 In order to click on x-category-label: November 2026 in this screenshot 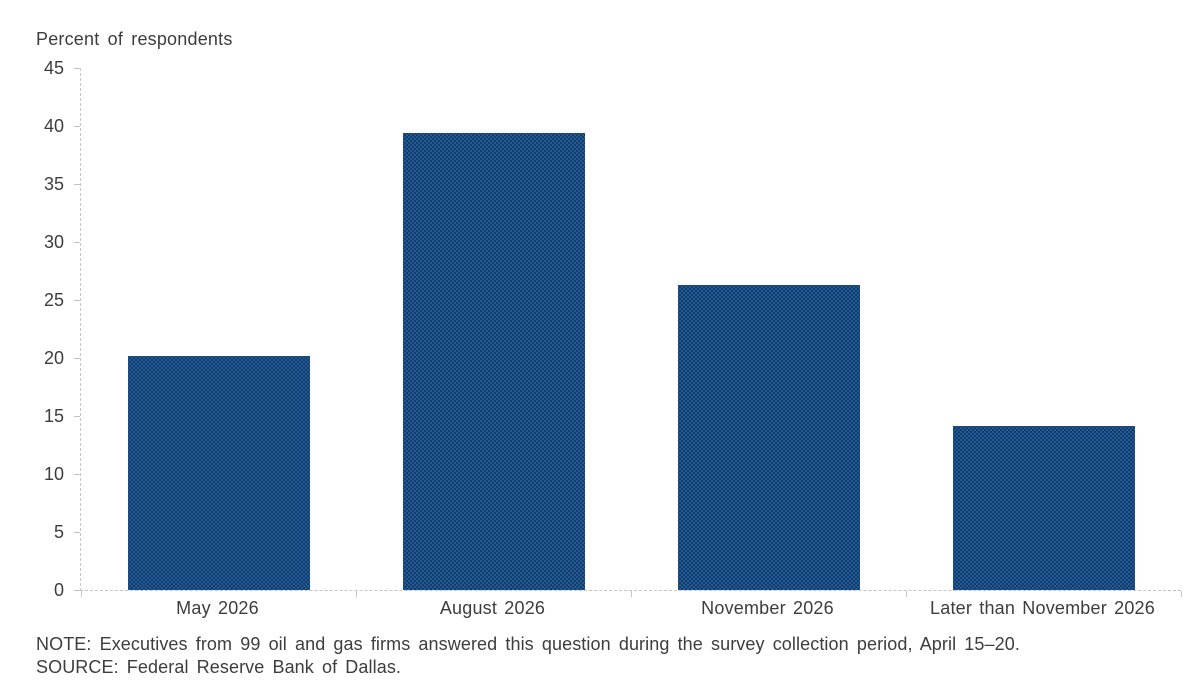, I will do `click(767, 608)`.